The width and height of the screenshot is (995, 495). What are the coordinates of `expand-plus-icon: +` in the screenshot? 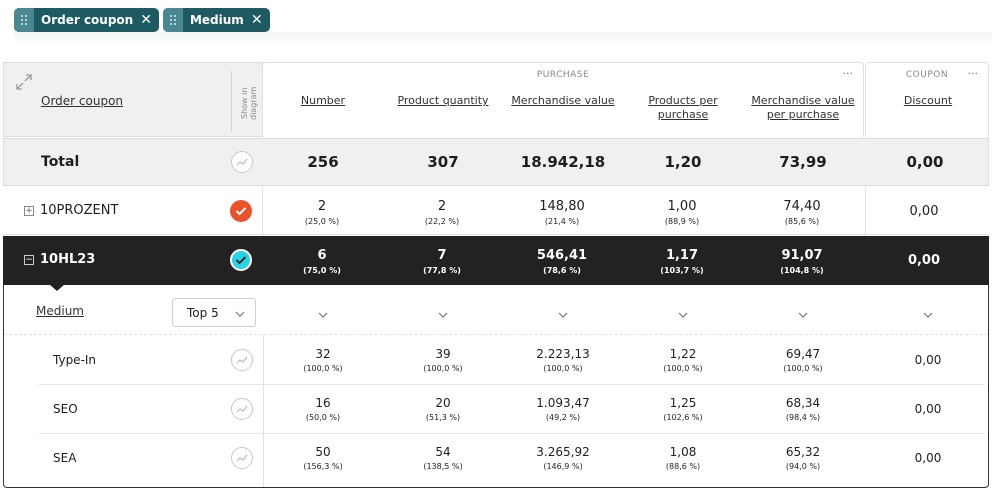 It's located at (29, 211).